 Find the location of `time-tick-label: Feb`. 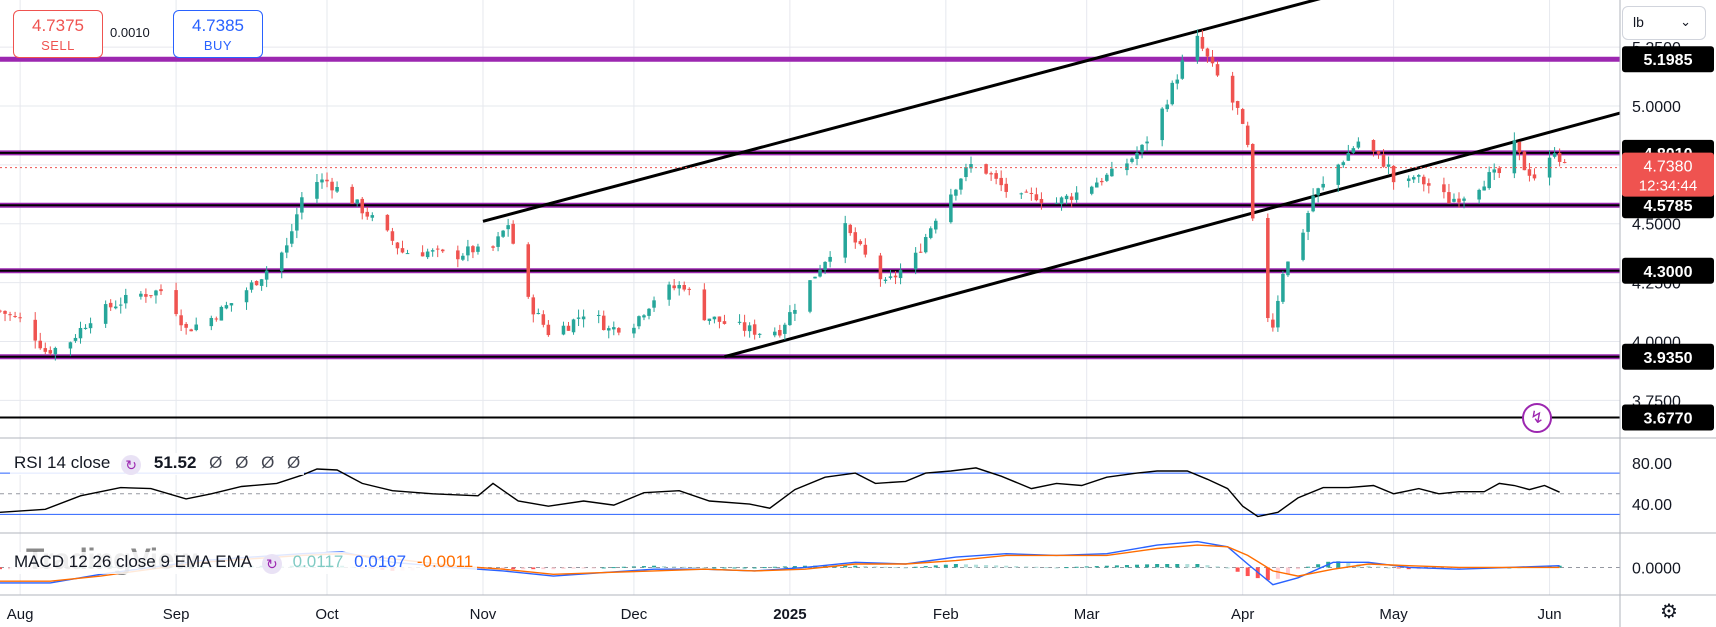

time-tick-label: Feb is located at coordinates (946, 614).